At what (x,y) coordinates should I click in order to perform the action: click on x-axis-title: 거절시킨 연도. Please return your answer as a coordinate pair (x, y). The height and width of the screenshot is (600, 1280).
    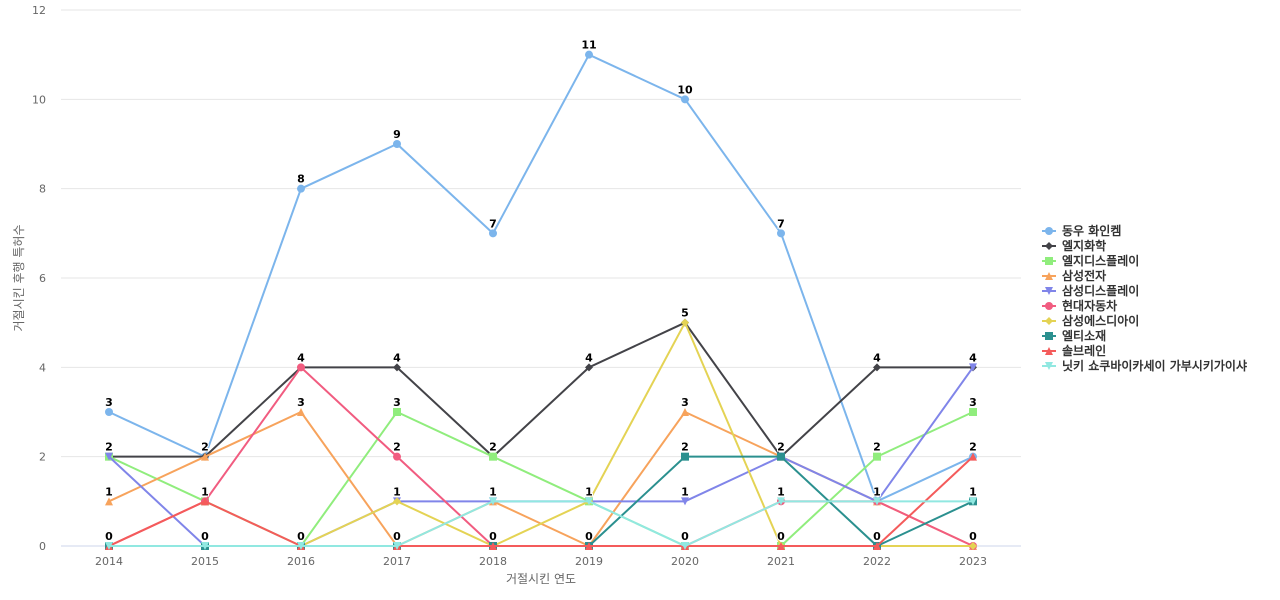
    Looking at the image, I should click on (541, 579).